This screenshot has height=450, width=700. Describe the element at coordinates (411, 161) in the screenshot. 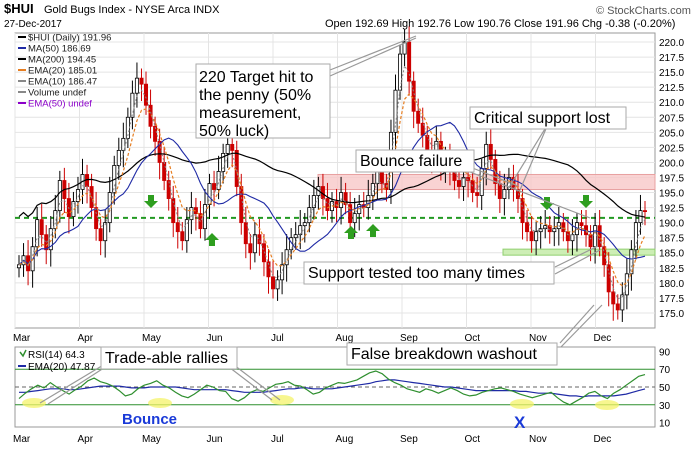

I see `bounce-failure-text: Bounce failure` at that location.